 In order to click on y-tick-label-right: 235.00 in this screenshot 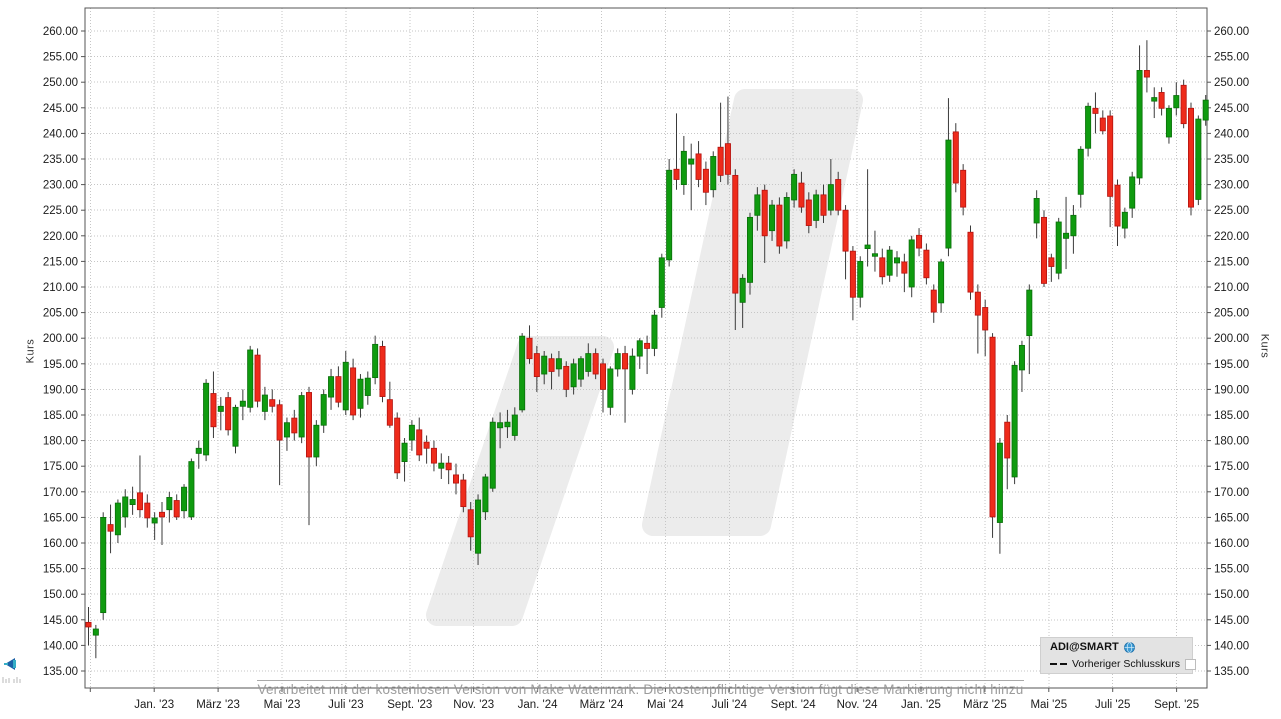, I will do `click(1231, 160)`.